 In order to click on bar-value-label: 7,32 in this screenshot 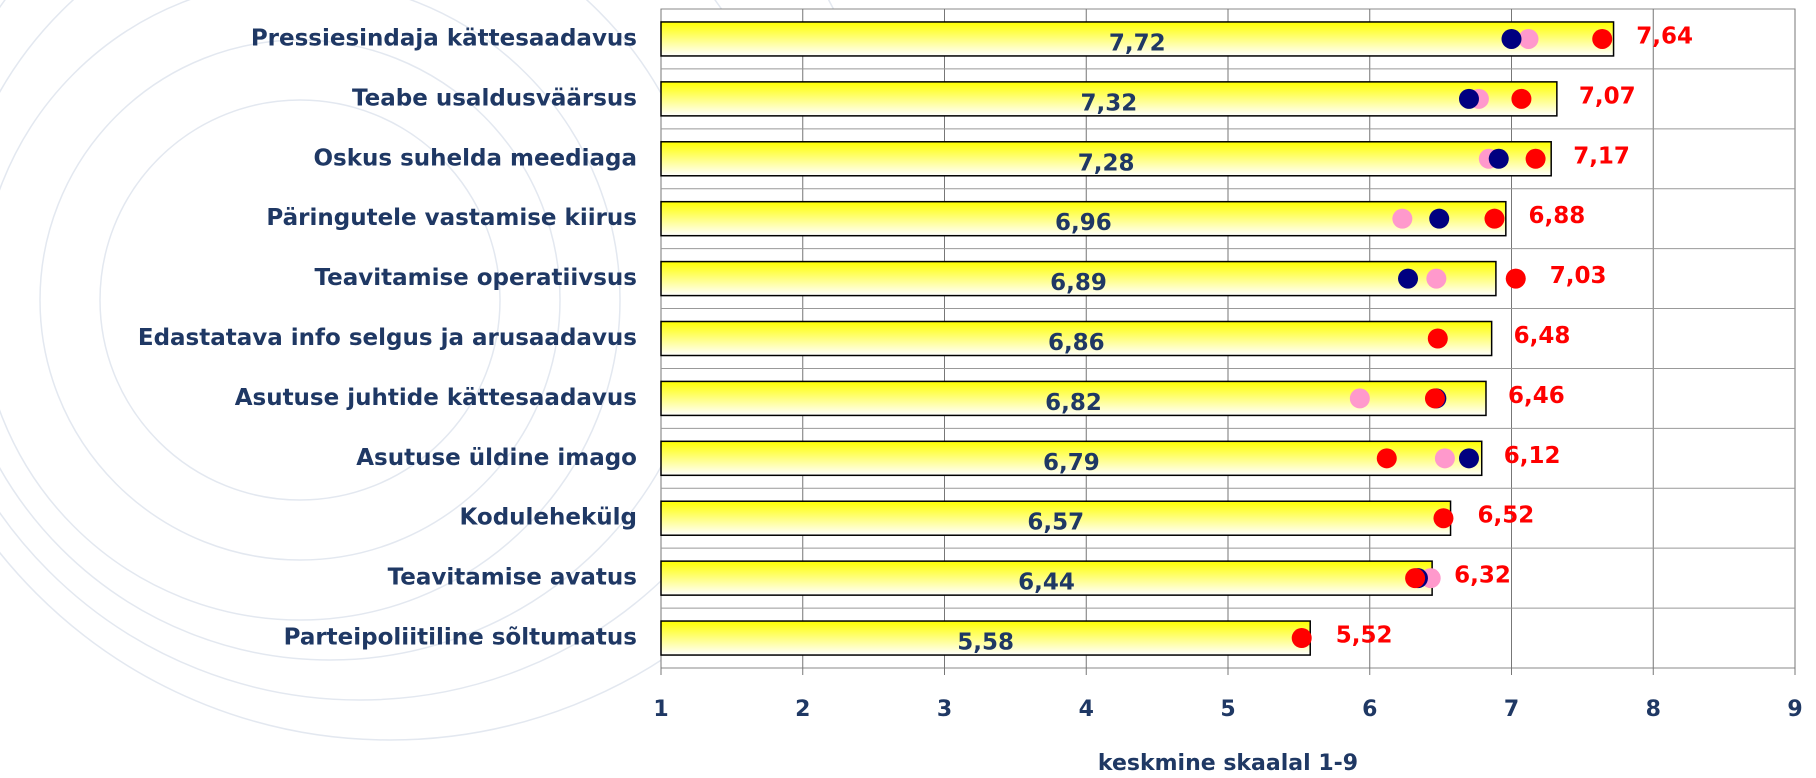, I will do `click(1109, 103)`.